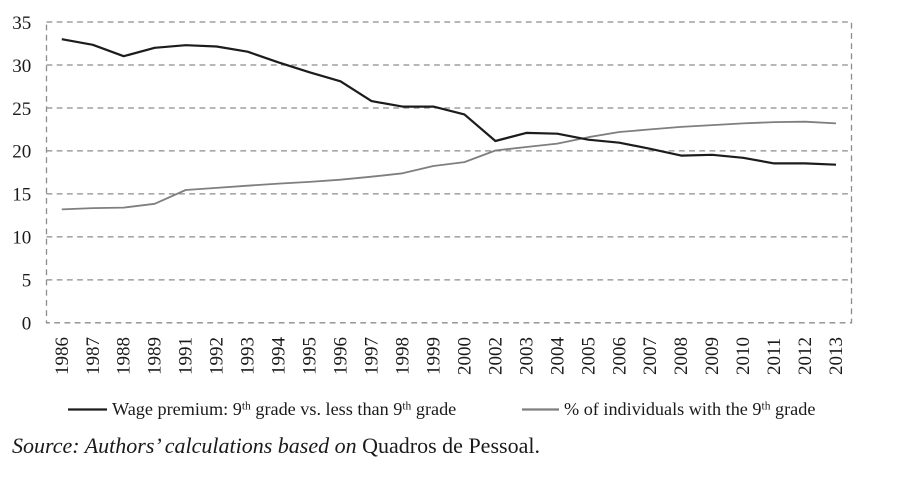 This screenshot has width=900, height=485. I want to click on svg-text: 2007, so click(650, 356).